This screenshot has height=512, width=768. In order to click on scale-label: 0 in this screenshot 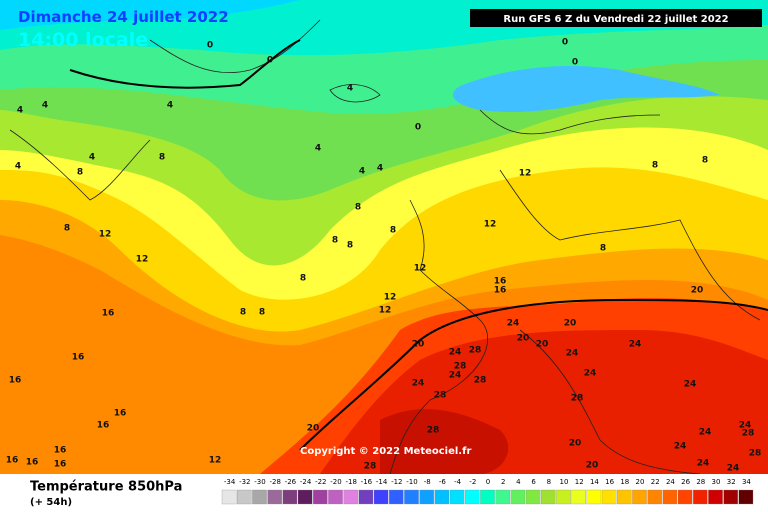, I will do `click(488, 482)`.